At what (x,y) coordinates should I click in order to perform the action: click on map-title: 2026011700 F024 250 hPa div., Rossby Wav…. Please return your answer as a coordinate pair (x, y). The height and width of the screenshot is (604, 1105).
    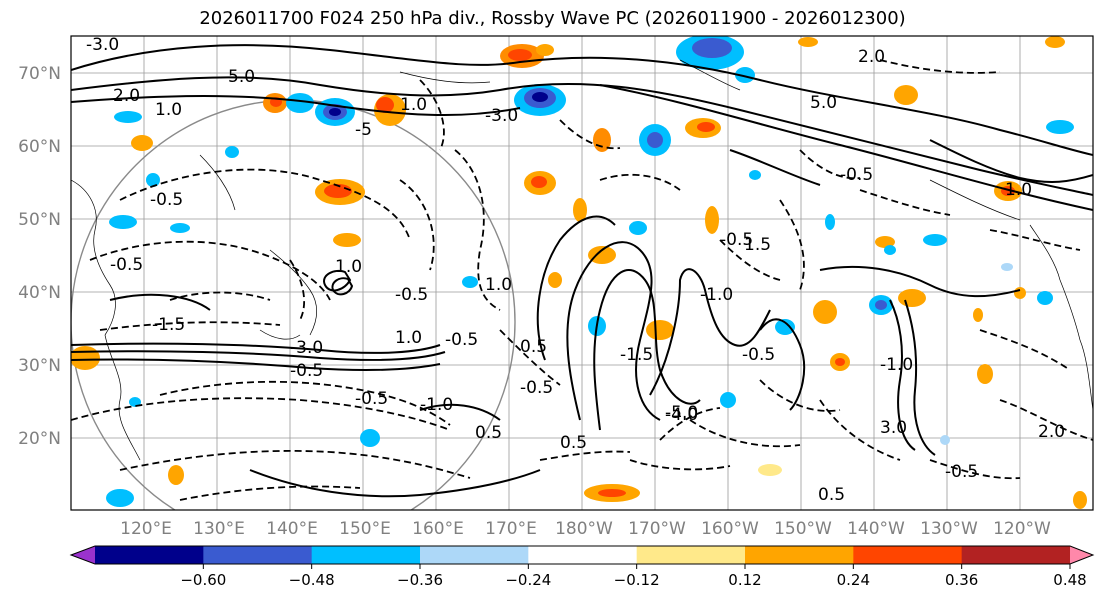
    Looking at the image, I should click on (552, 18).